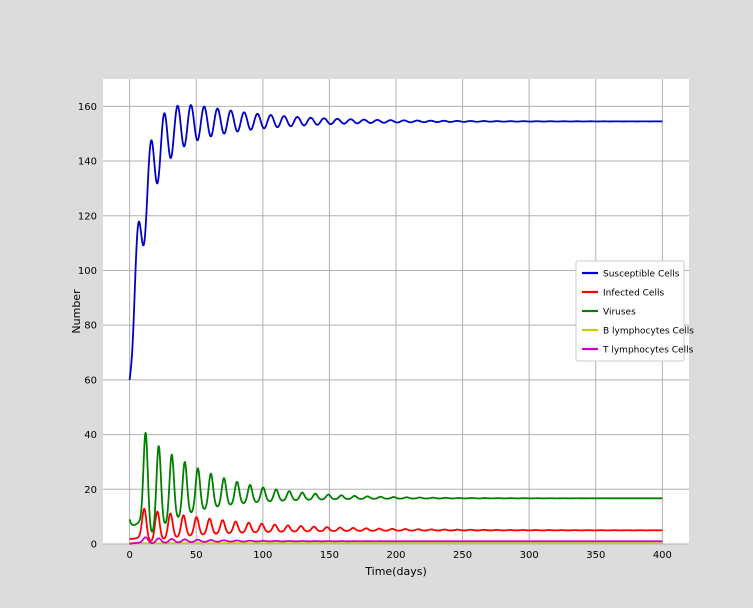  Describe the element at coordinates (648, 351) in the screenshot. I see `legend-entry: T lymphocytes Cells` at that location.